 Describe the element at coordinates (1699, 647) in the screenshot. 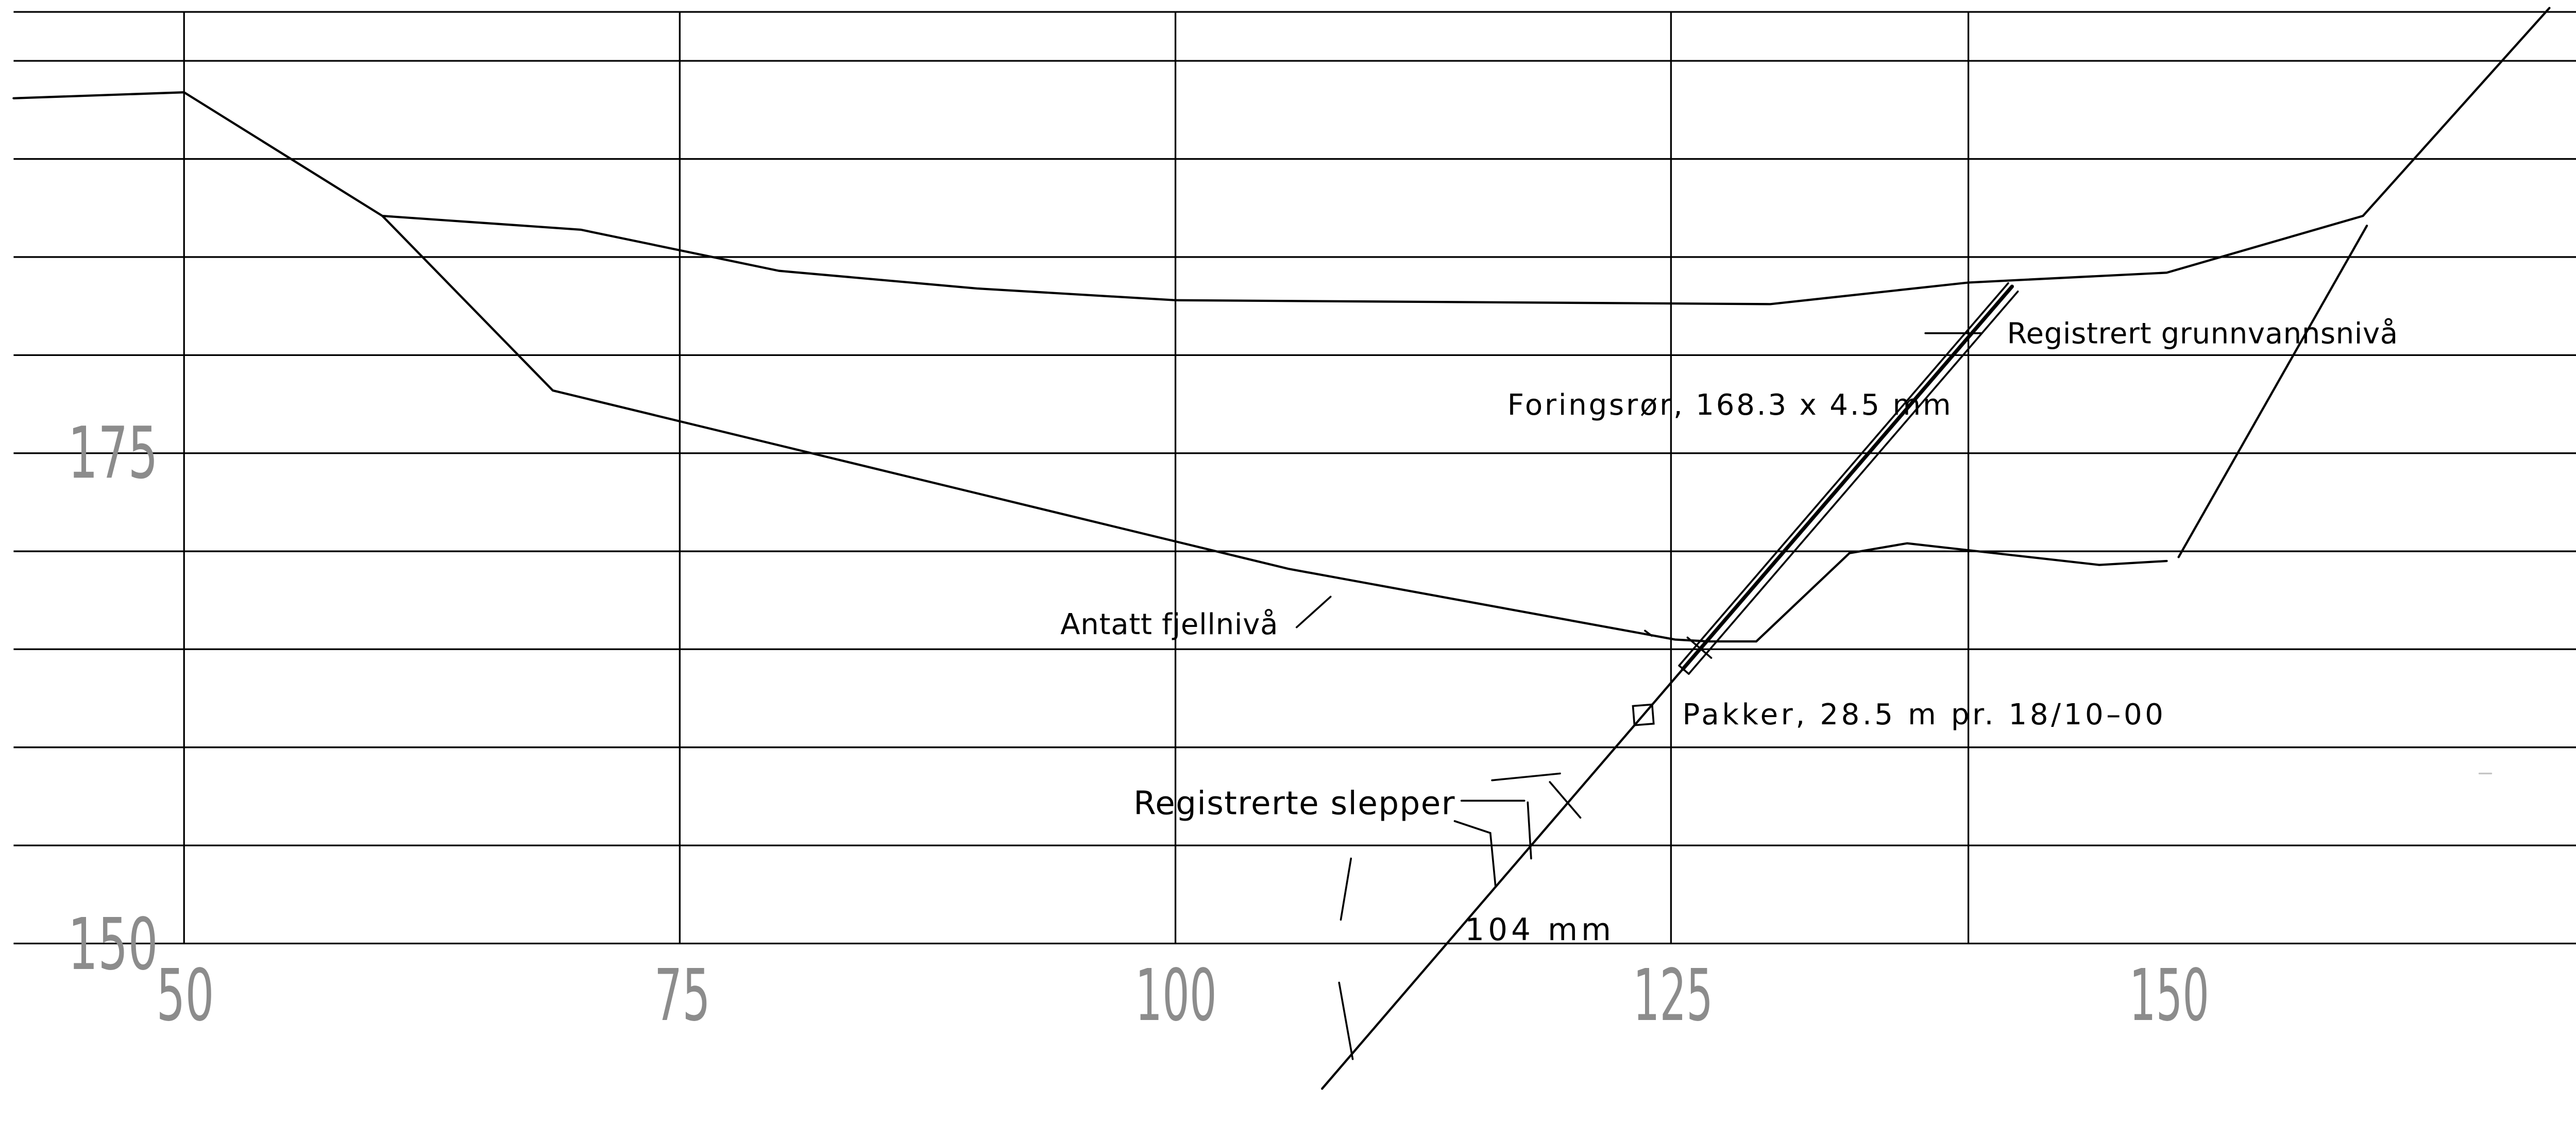

I see `bedrock-intersection-tick` at that location.